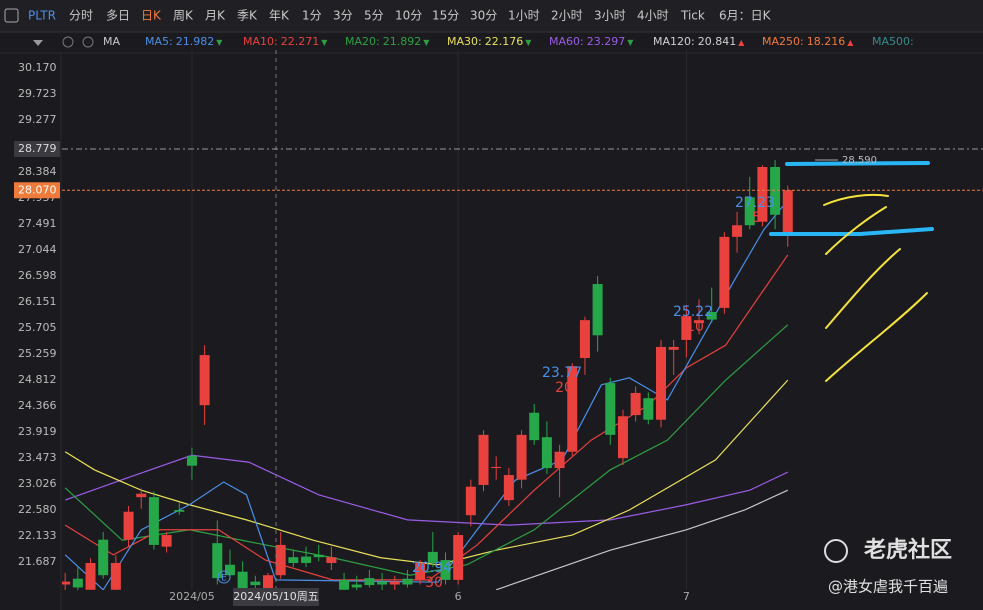  I want to click on toolbar-item: 3分, so click(343, 16).